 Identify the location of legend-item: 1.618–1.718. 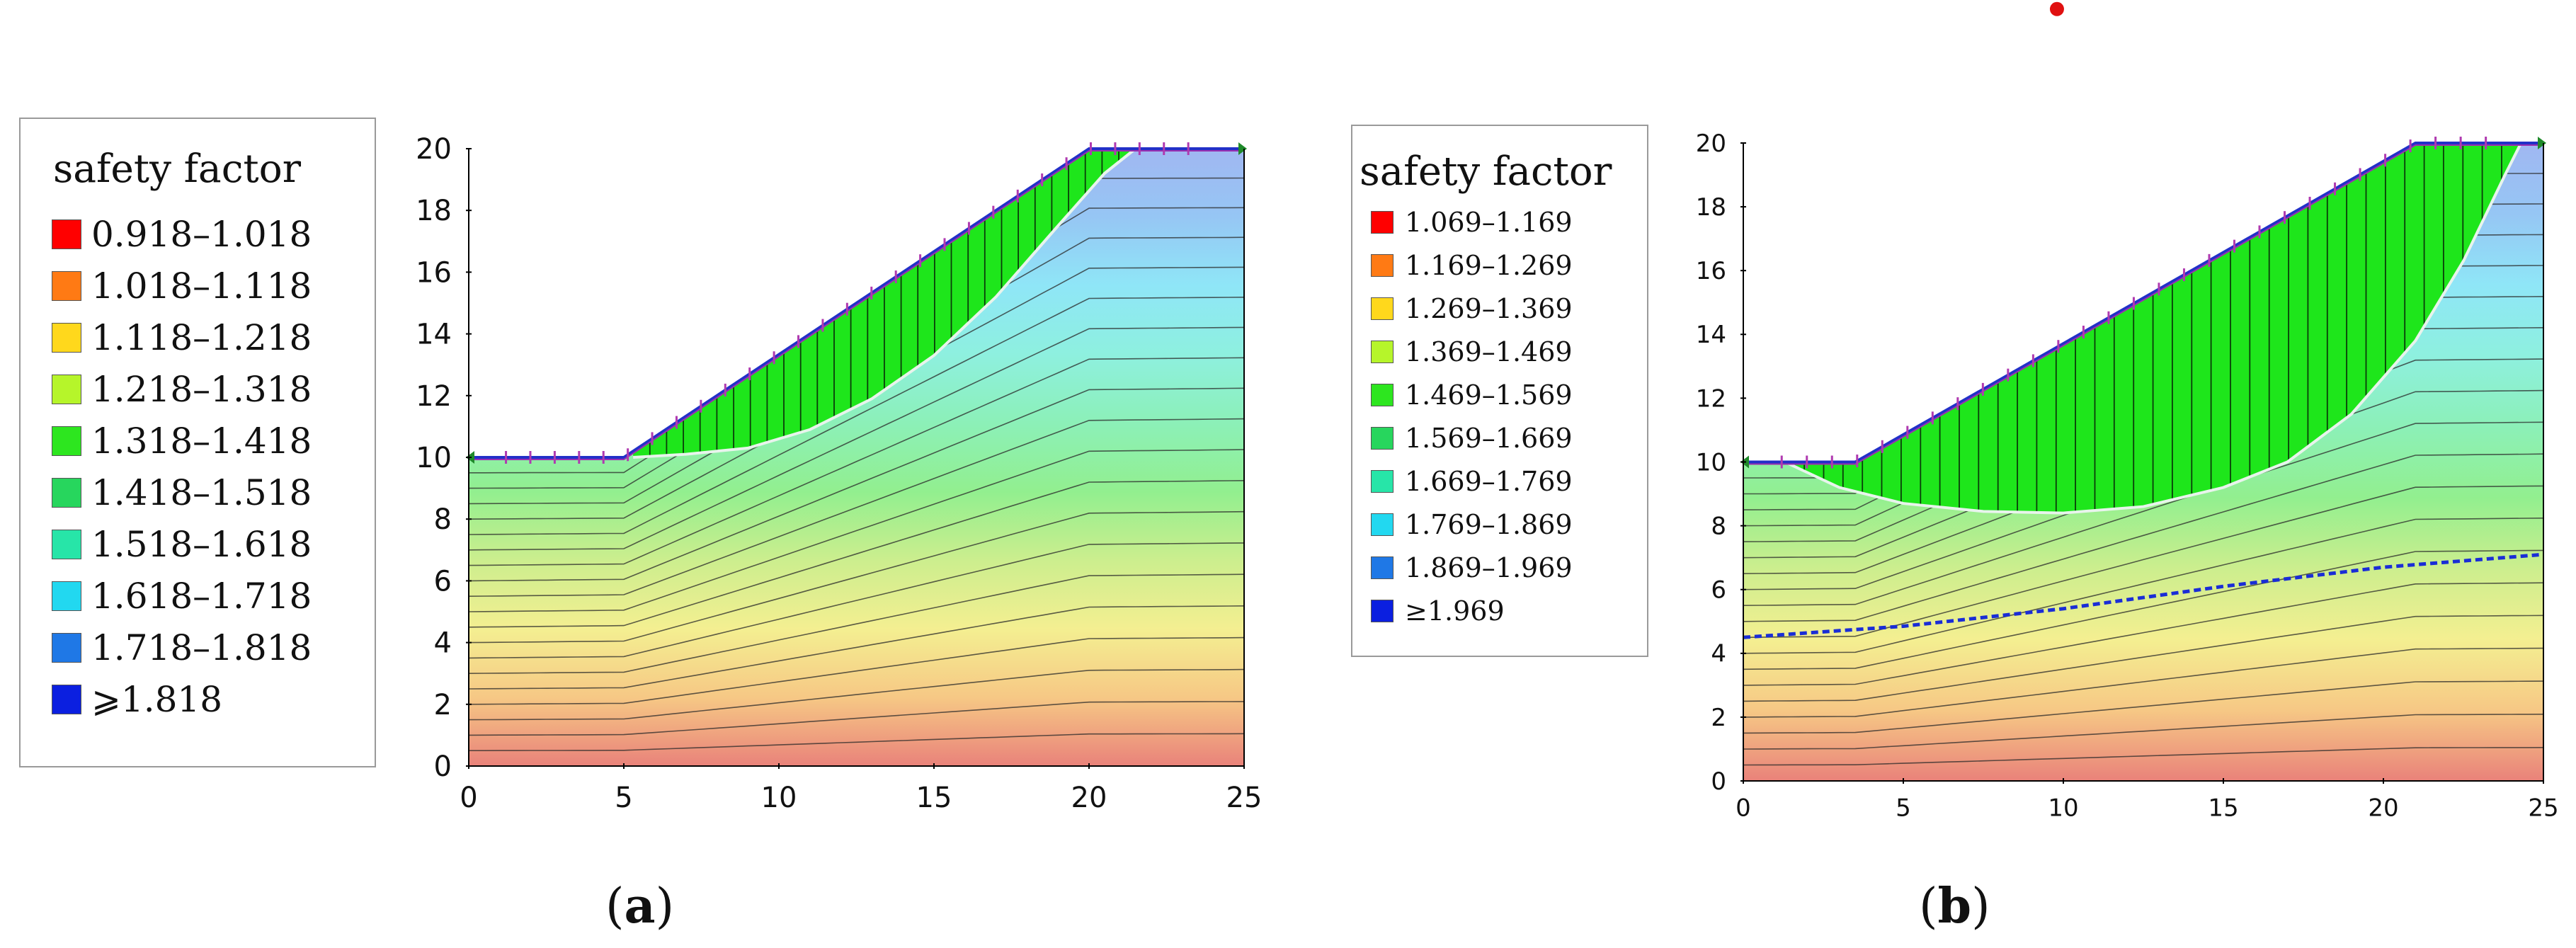
(198, 596).